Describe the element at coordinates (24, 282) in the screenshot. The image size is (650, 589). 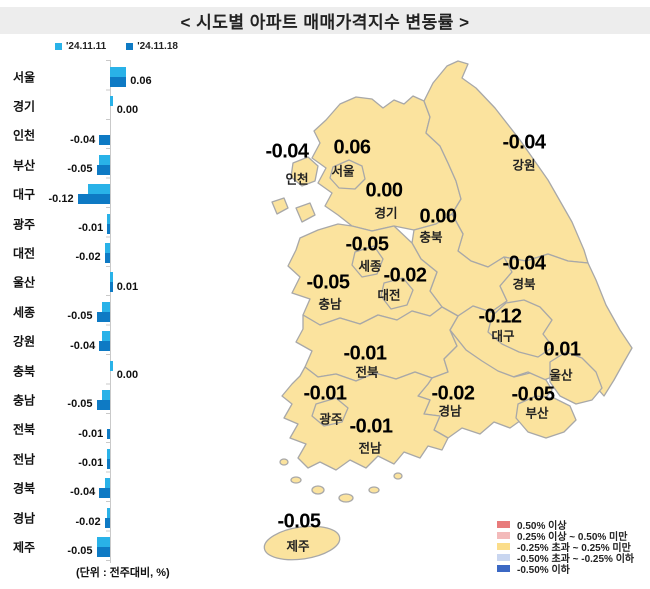
I see `bar-row-label: 울산` at that location.